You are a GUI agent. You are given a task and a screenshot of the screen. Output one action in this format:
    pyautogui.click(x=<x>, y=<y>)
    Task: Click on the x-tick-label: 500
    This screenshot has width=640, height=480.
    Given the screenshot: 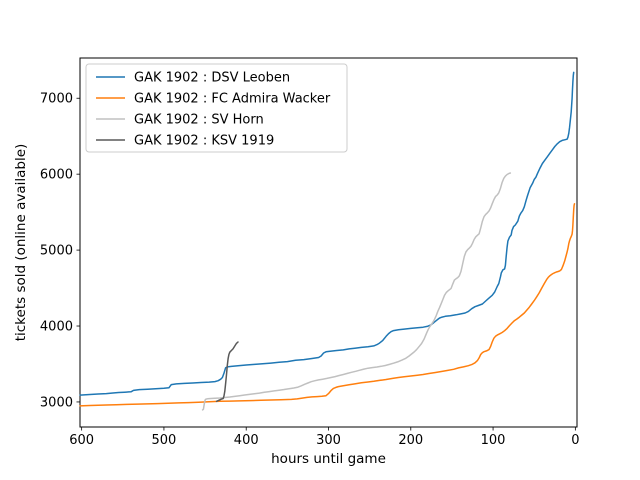 What is the action you would take?
    pyautogui.click(x=164, y=440)
    